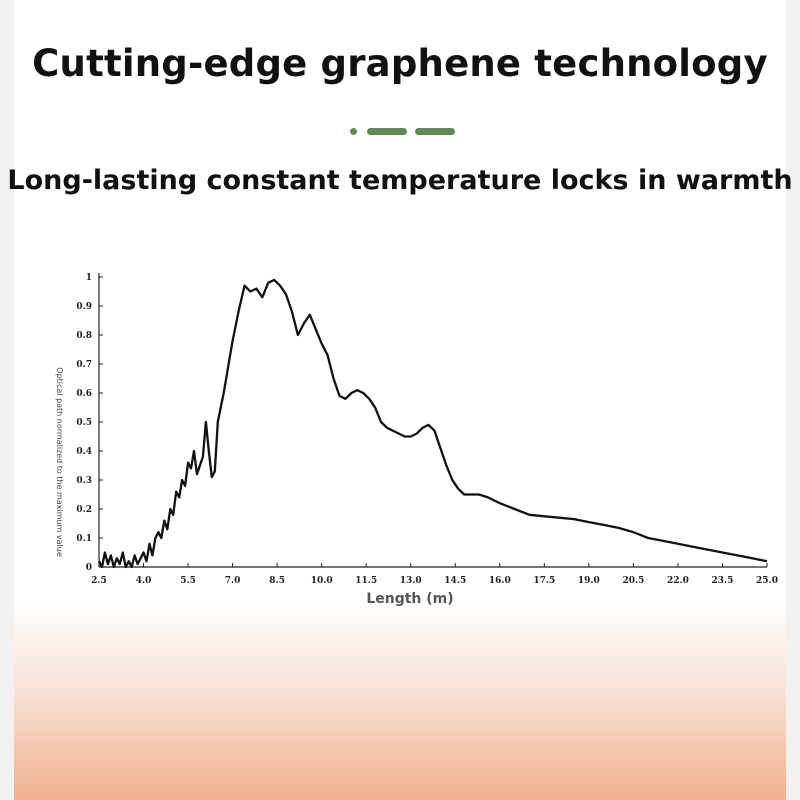 The width and height of the screenshot is (800, 800). What do you see at coordinates (84, 539) in the screenshot?
I see `y-tick-label: 0.1` at bounding box center [84, 539].